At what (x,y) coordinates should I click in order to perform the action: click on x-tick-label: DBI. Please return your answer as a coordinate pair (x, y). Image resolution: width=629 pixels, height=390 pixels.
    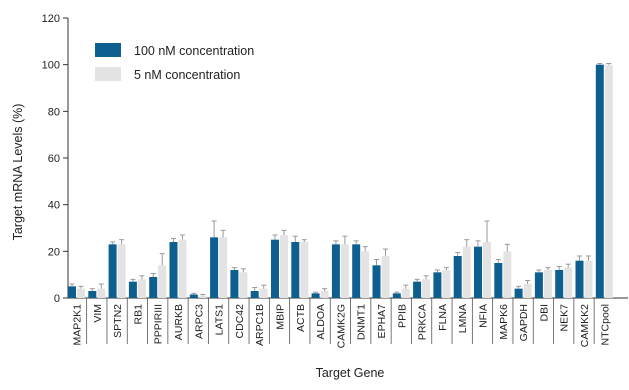
    Looking at the image, I should click on (544, 313).